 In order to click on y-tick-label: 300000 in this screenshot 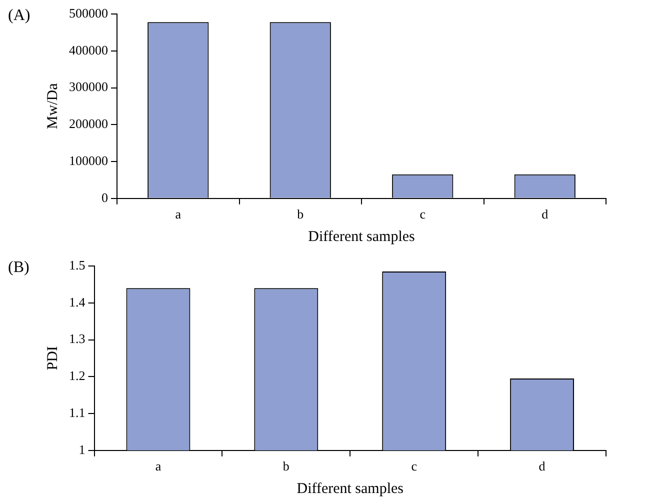, I will do `click(88, 86)`.